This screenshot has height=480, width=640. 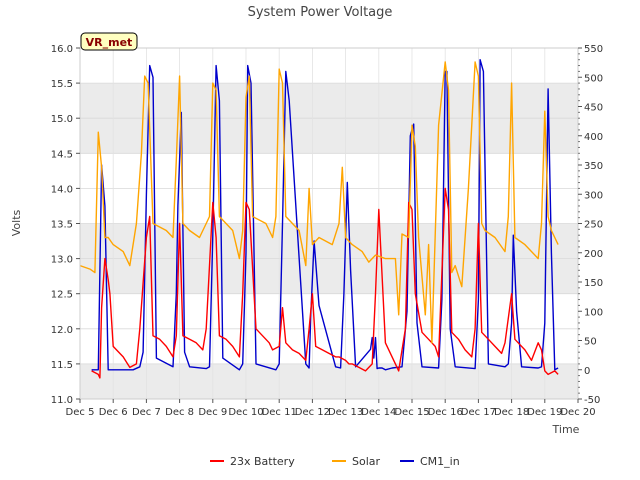 I want to click on y-right-tick-label: 100, so click(x=593, y=312).